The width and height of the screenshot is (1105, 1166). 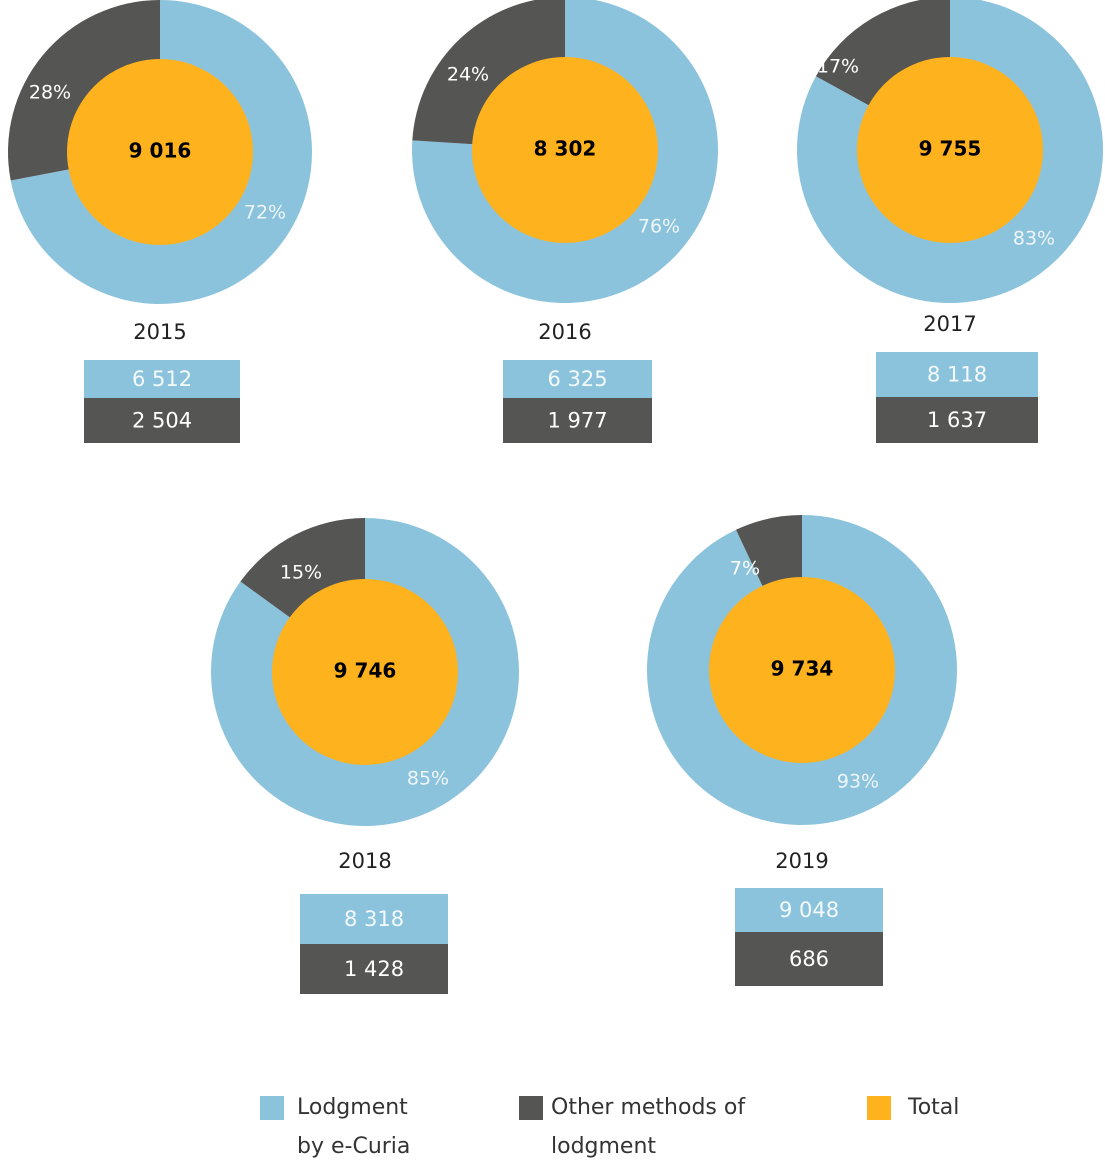 What do you see at coordinates (949, 324) in the screenshot?
I see `year-label: 2017` at bounding box center [949, 324].